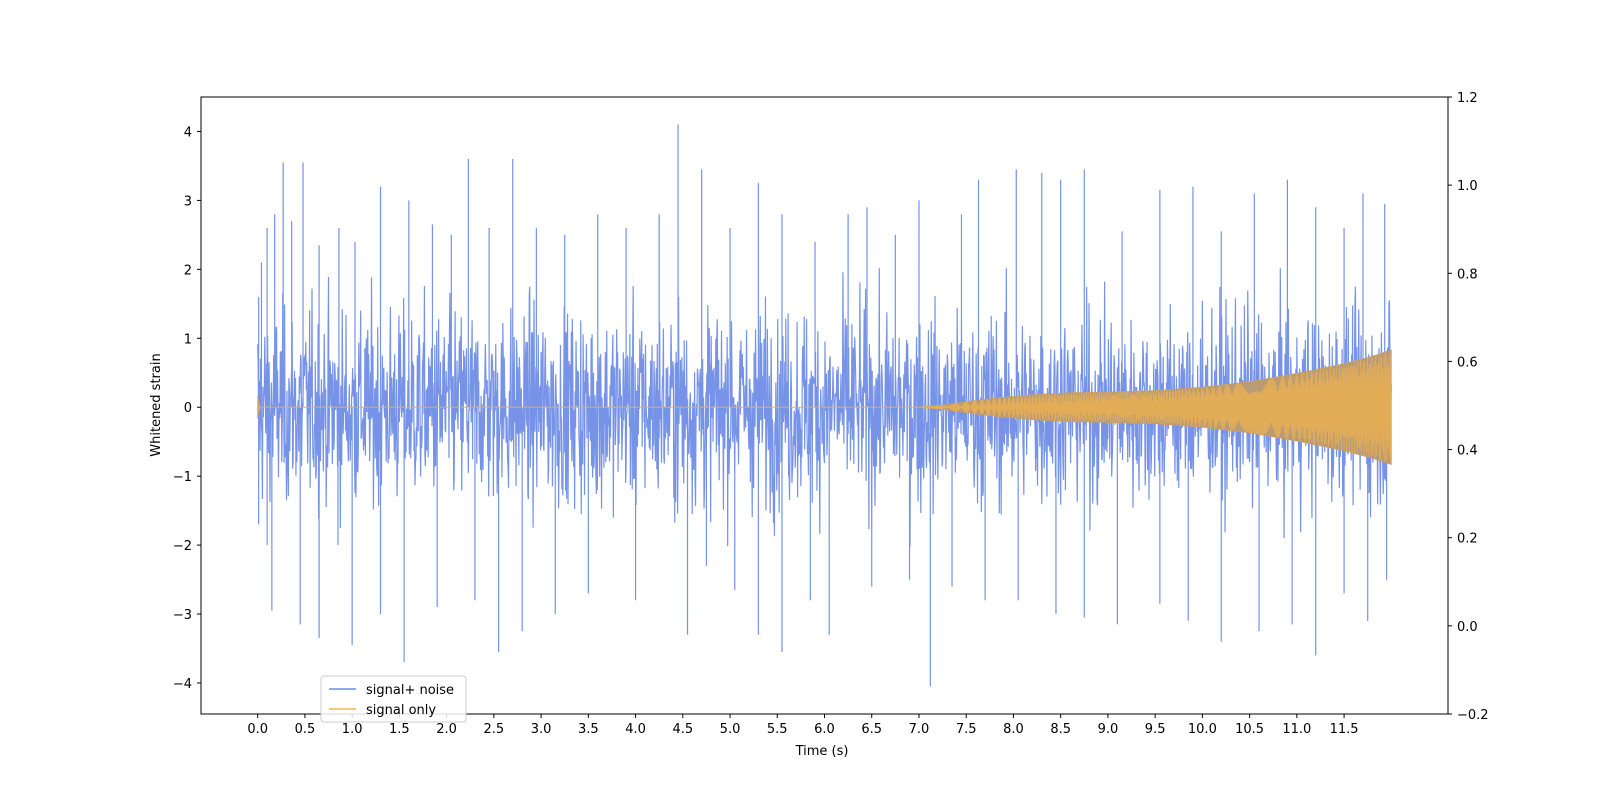 This screenshot has width=1600, height=800. I want to click on x-tick-label: 11.5, so click(1344, 729).